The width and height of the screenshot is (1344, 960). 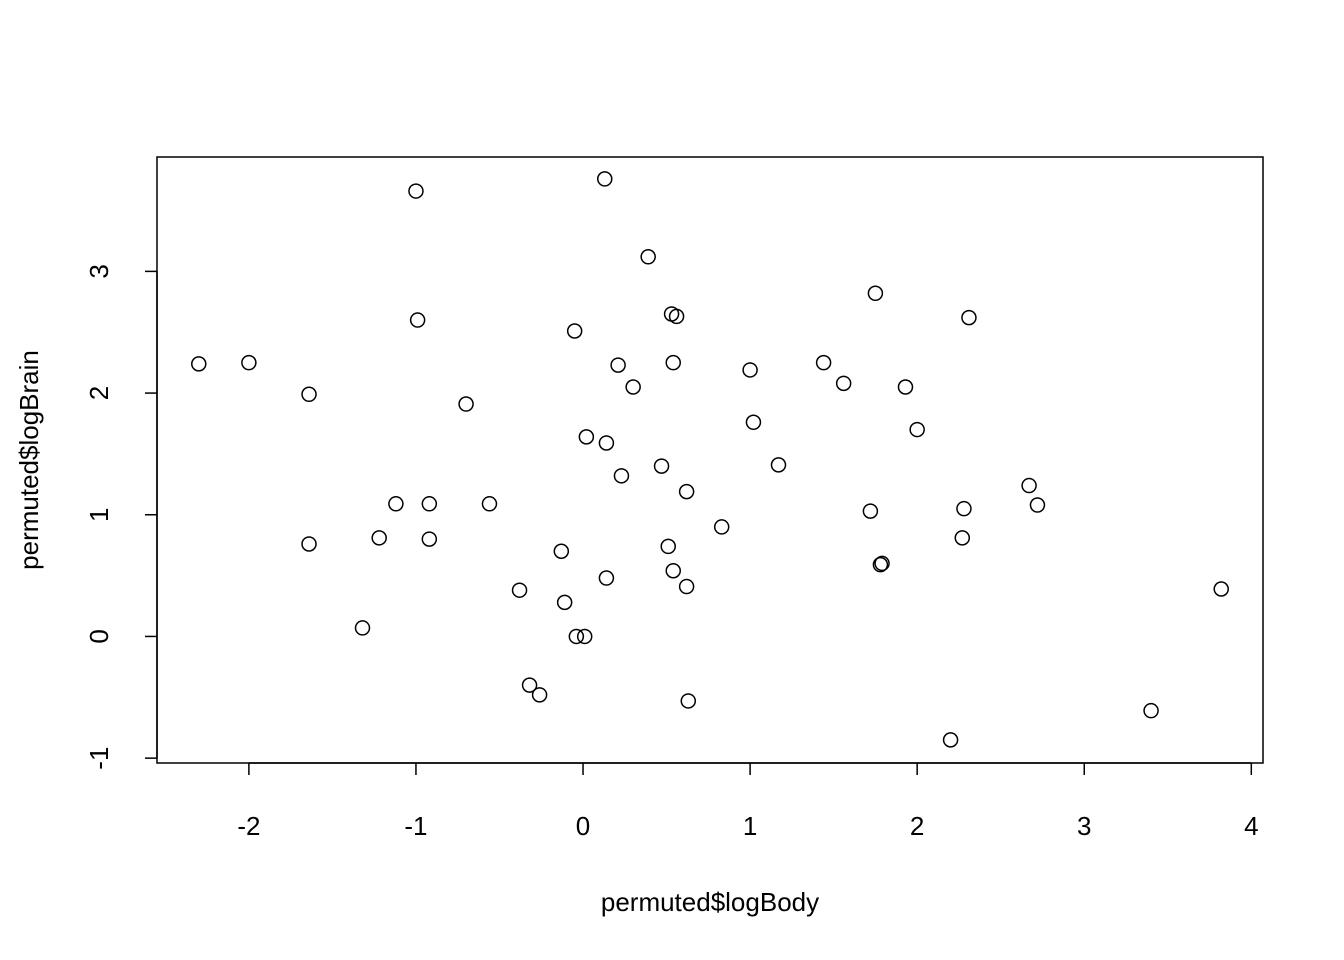 I want to click on x-axis: -2 -1 0 1 2 3 4, so click(x=748, y=801).